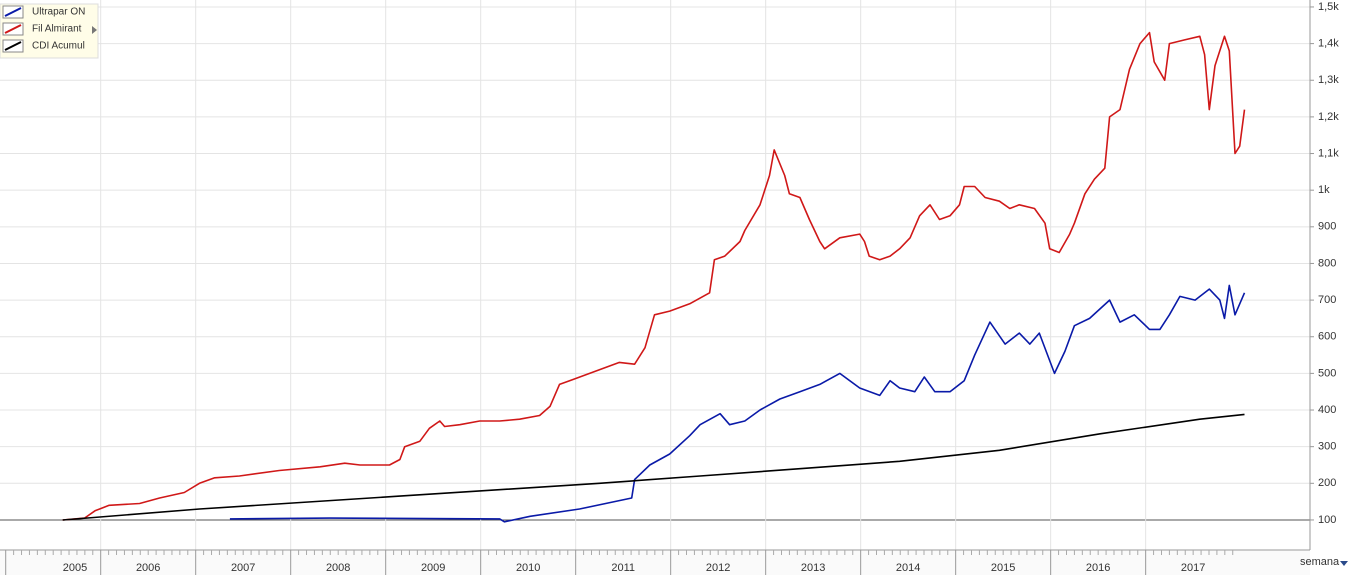 The height and width of the screenshot is (575, 1355). What do you see at coordinates (718, 568) in the screenshot?
I see `x-tick-label: 2012` at bounding box center [718, 568].